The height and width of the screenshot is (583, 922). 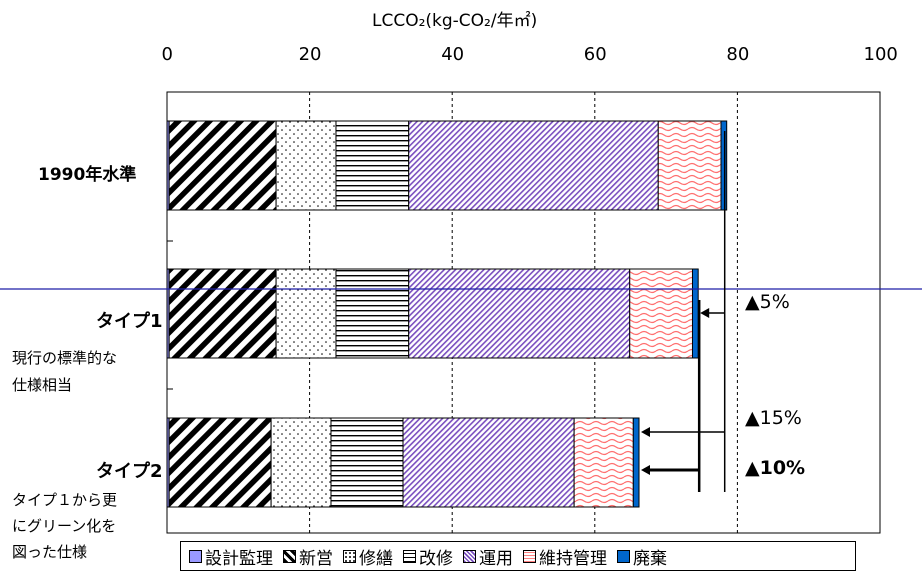 I want to click on legend-label-waste: 廃棄, so click(x=650, y=558).